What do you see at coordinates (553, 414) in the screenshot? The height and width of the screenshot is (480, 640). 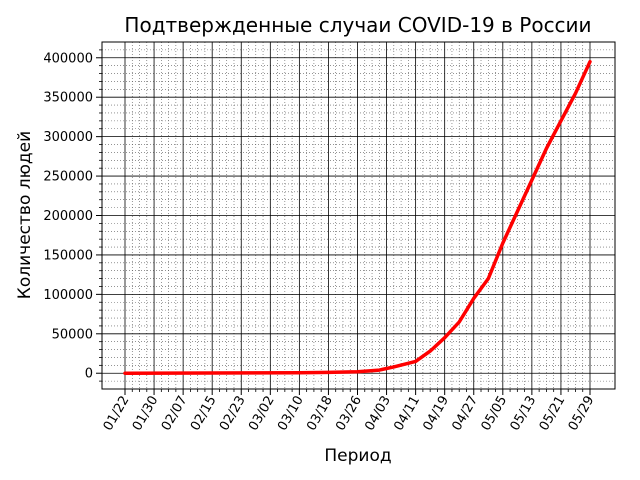 I see `x-tick-label: 05/21` at bounding box center [553, 414].